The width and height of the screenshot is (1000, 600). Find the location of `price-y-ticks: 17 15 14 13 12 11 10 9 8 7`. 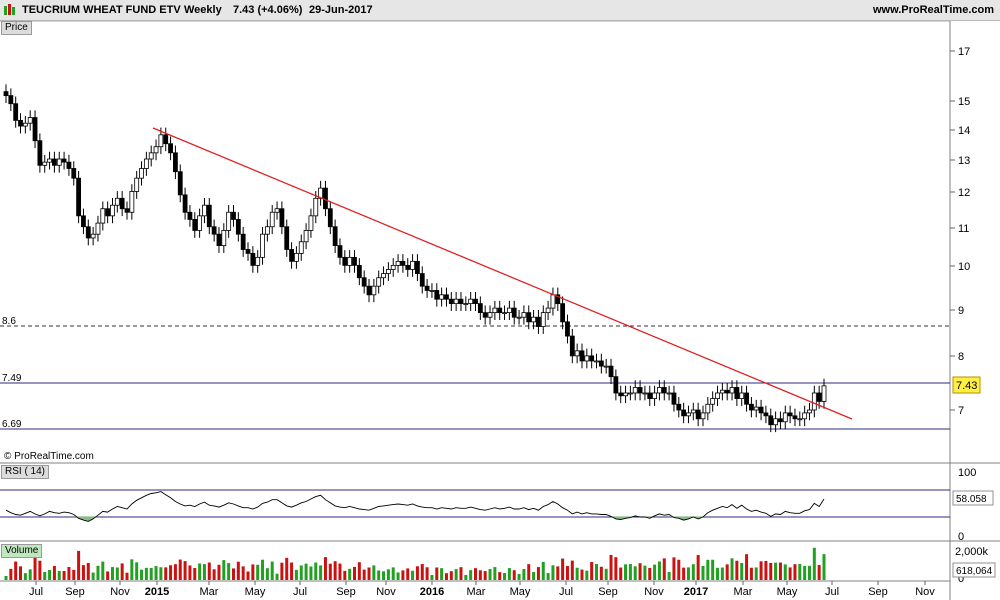

price-y-ticks: 17 15 14 13 12 11 10 9 8 7 is located at coordinates (960, 231).